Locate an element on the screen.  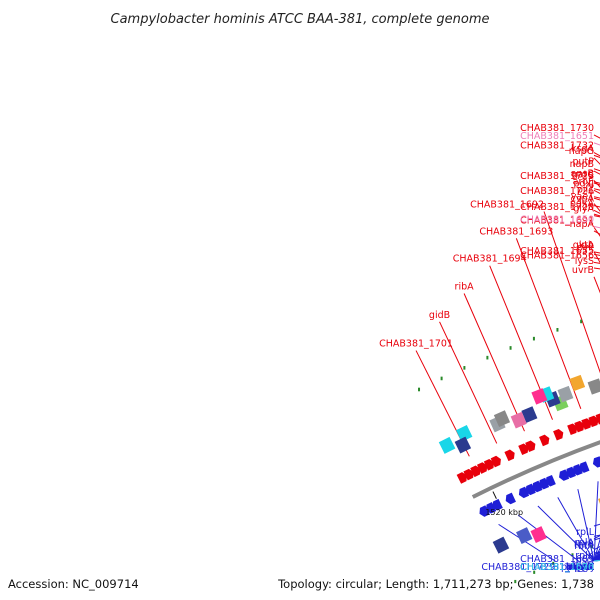
gene-label: rpsL is located at coordinates (584, 567).